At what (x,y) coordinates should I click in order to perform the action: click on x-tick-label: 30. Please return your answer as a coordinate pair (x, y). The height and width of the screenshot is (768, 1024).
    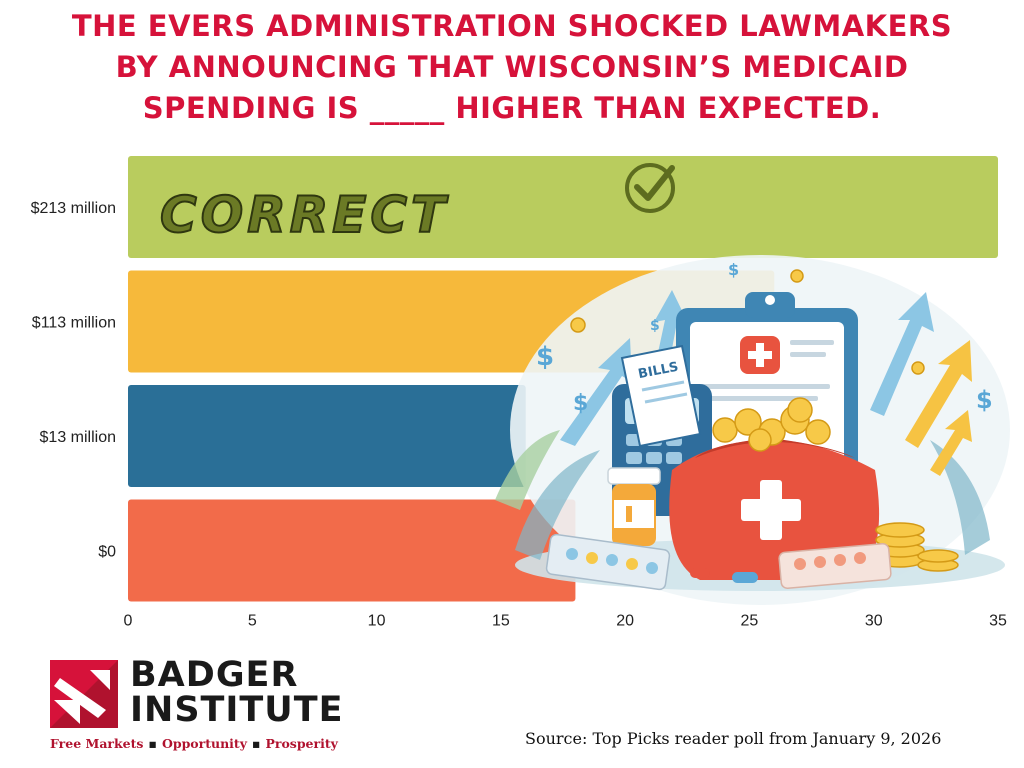
    Looking at the image, I should click on (874, 621).